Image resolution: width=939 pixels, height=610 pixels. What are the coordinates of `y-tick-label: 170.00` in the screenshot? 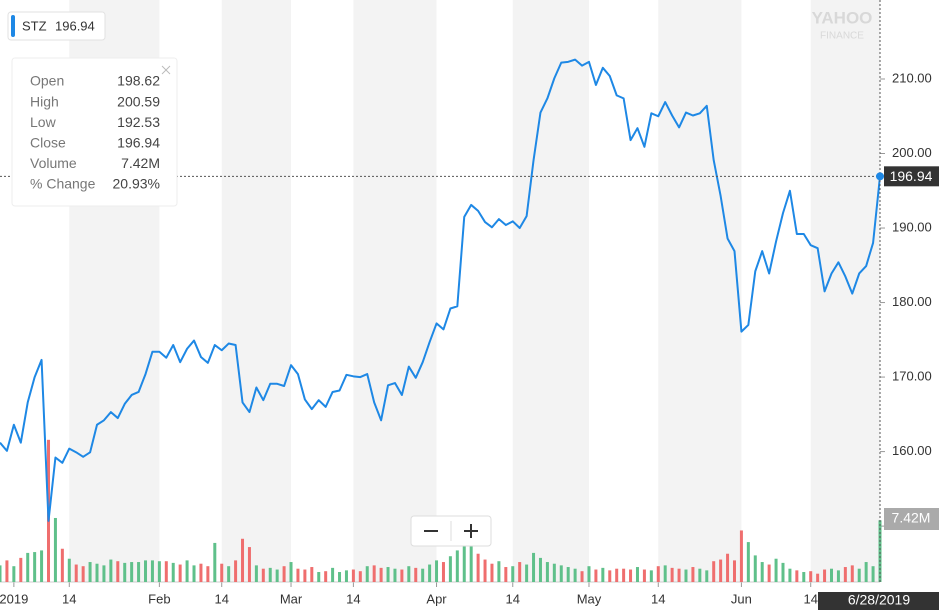 It's located at (912, 376).